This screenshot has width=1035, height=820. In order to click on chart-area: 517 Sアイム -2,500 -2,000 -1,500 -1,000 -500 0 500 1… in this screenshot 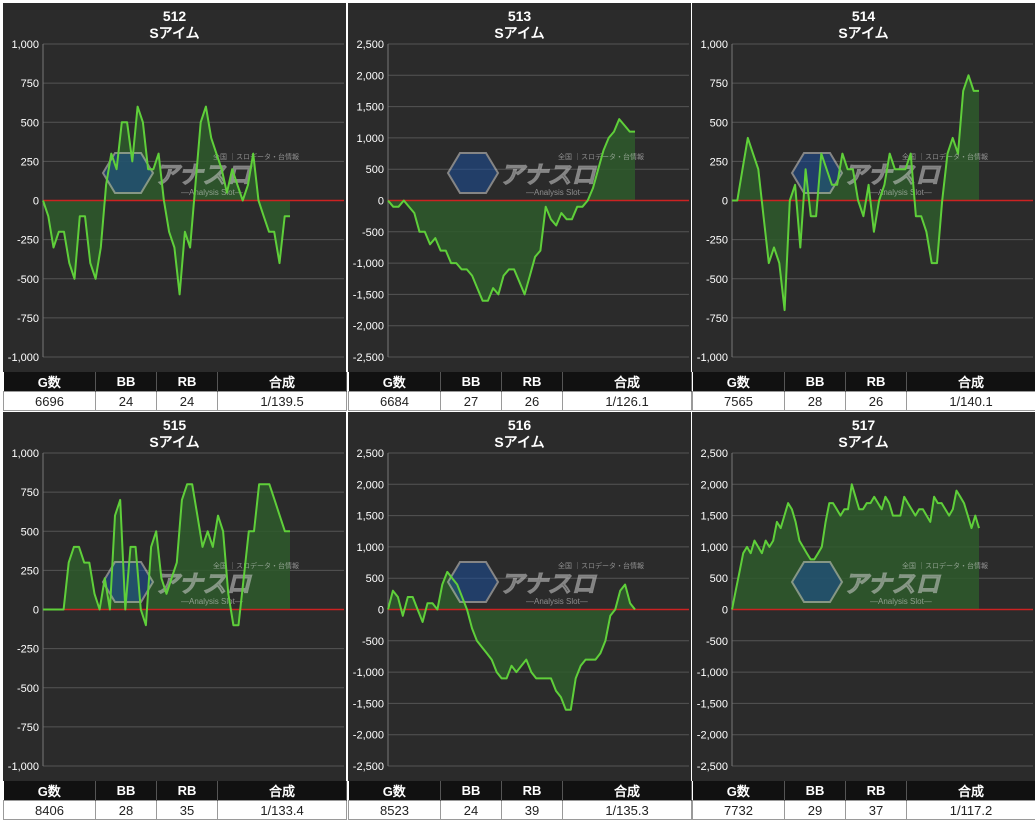, I will do `click(863, 596)`.